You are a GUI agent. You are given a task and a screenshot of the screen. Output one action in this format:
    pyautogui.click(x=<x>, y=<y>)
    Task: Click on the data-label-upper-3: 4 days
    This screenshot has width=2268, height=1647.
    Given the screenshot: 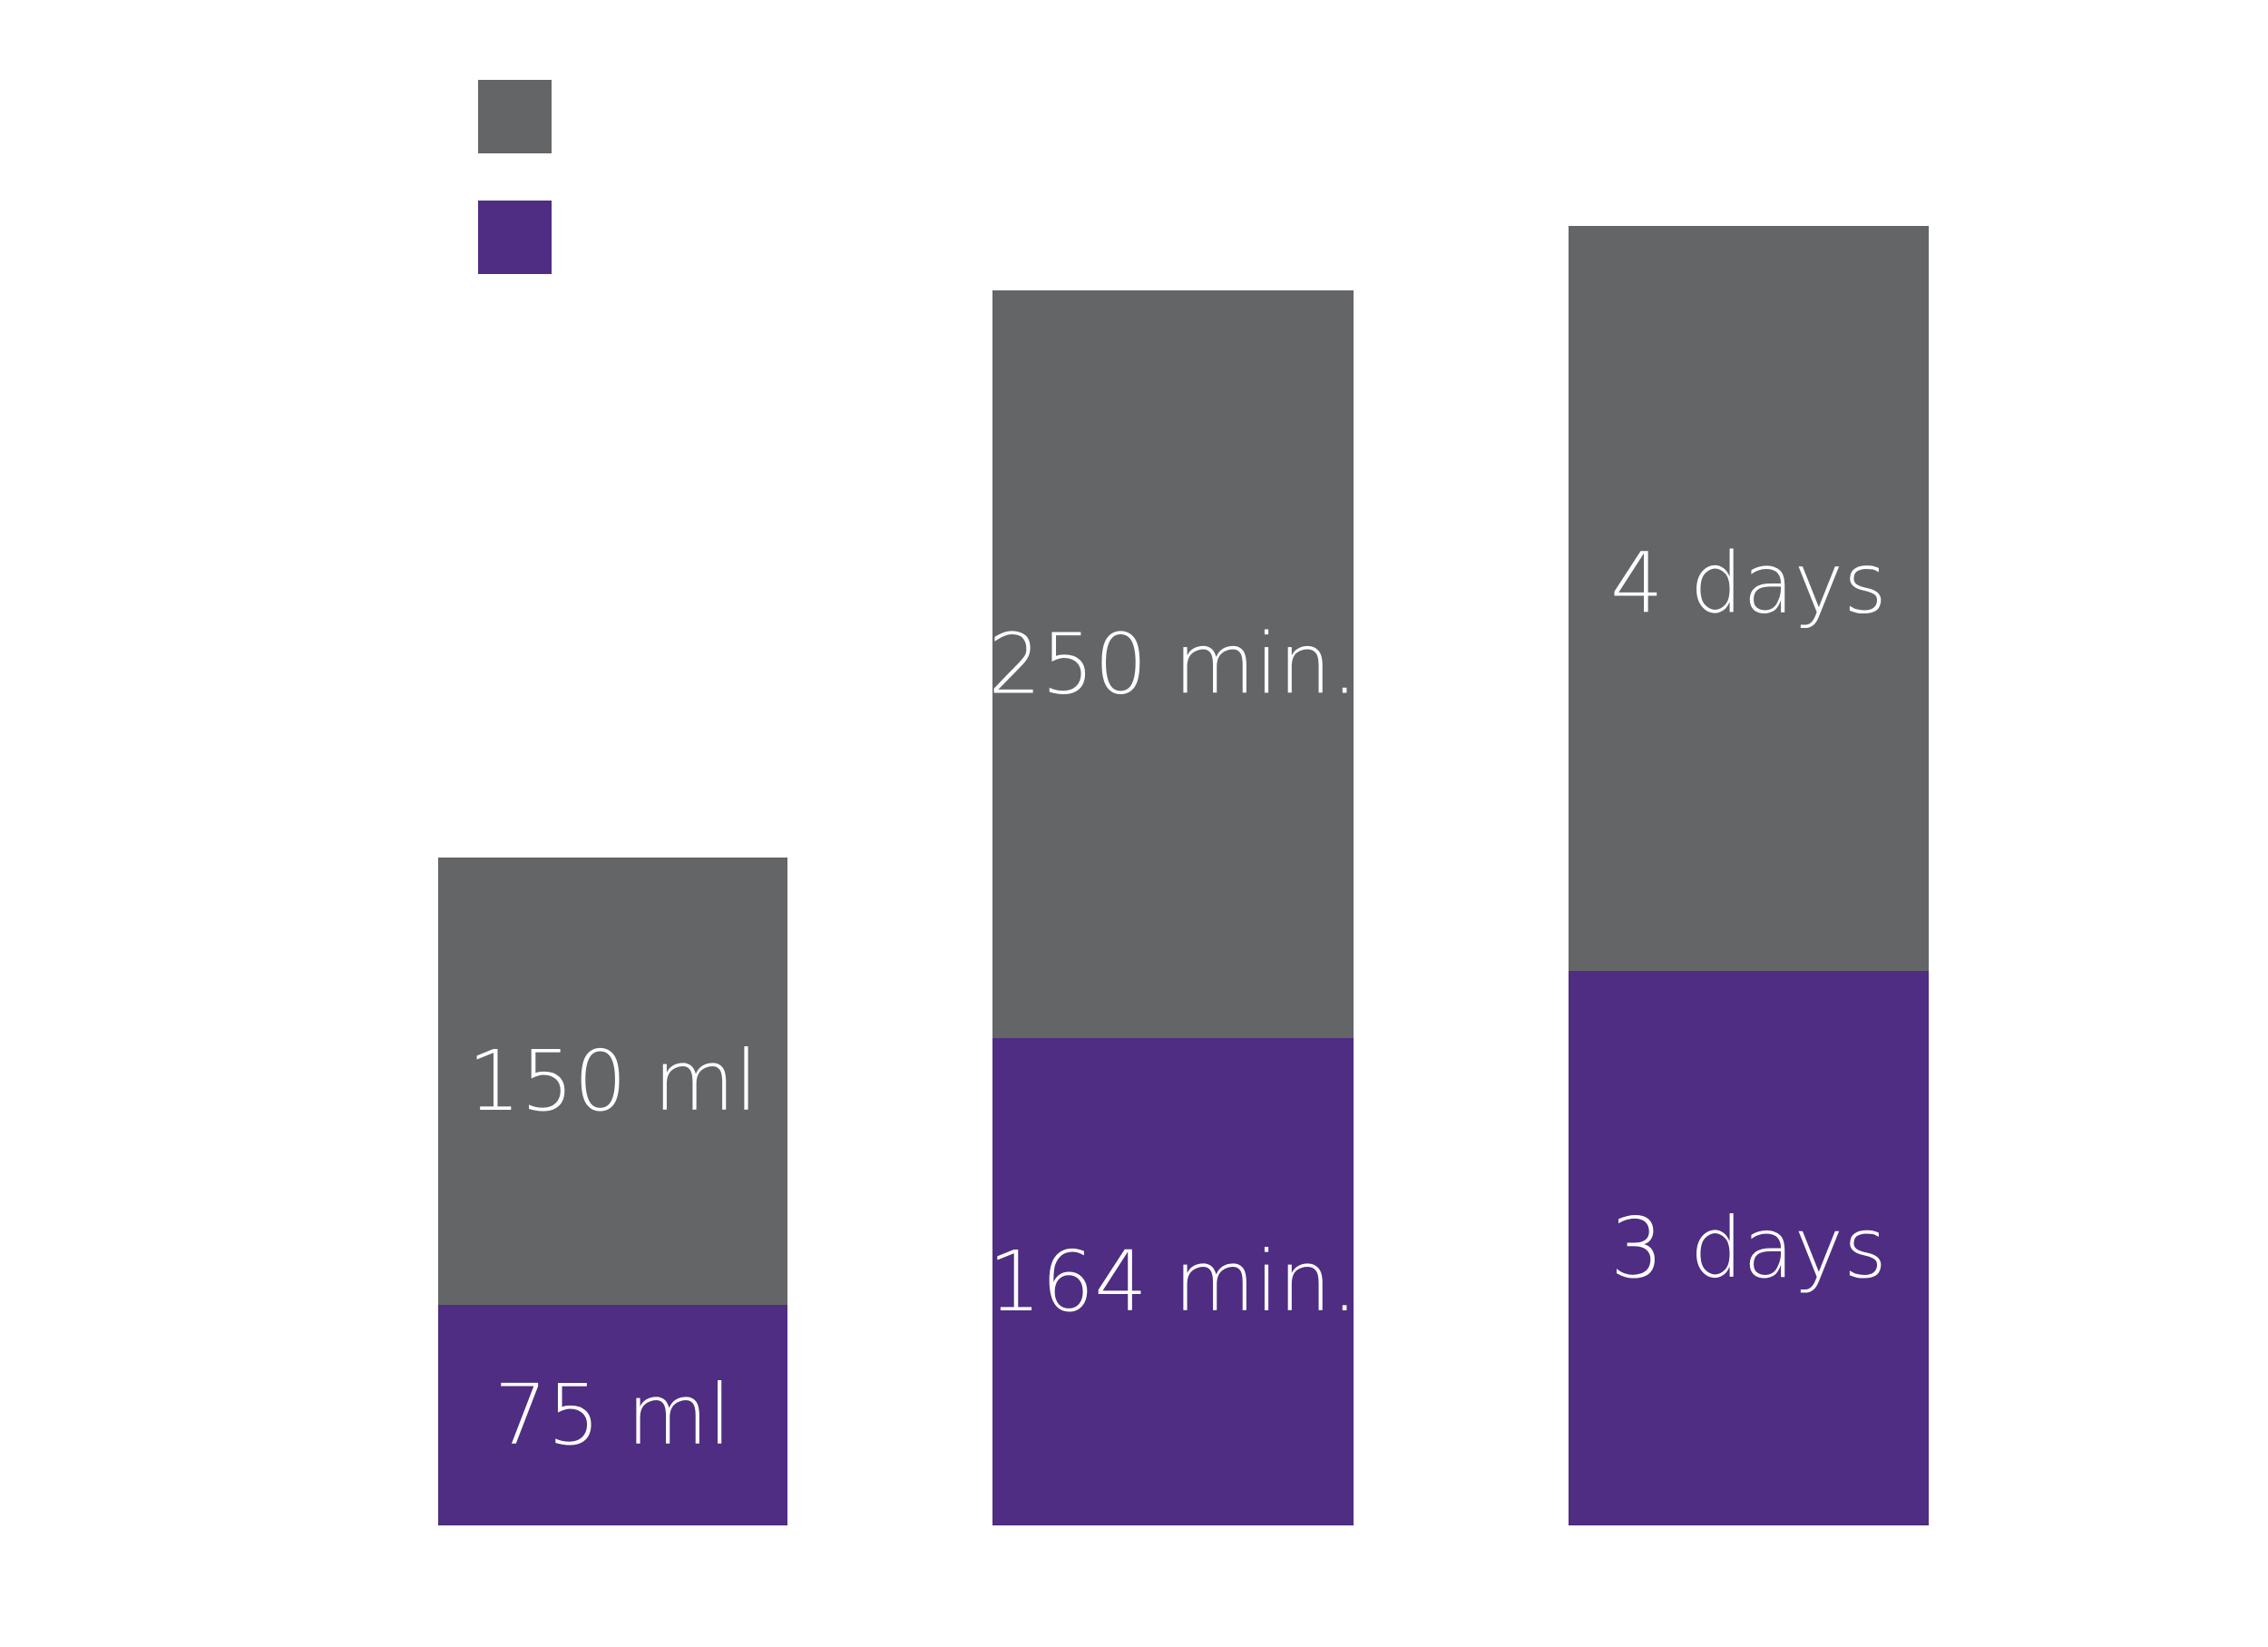 What is the action you would take?
    pyautogui.click(x=1748, y=583)
    